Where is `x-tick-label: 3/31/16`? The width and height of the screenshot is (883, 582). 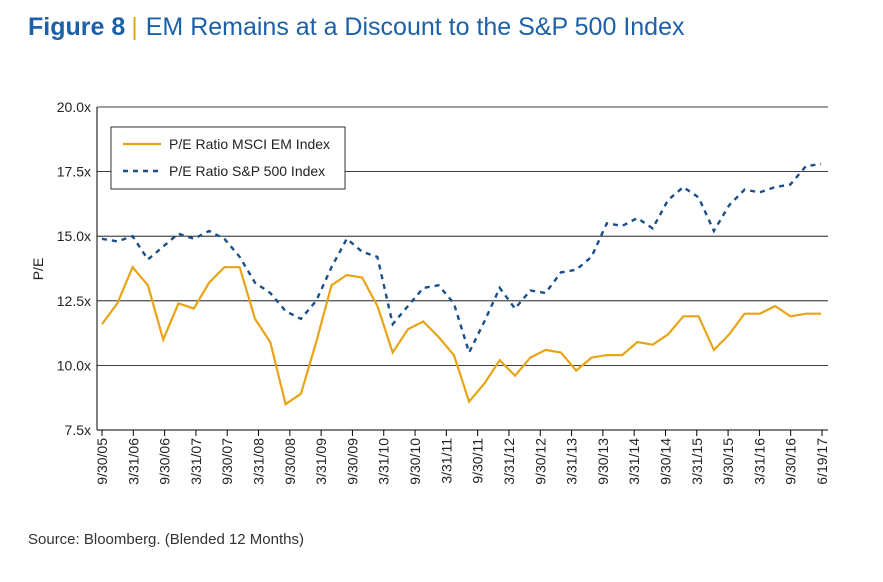
x-tick-label: 3/31/16 is located at coordinates (759, 461).